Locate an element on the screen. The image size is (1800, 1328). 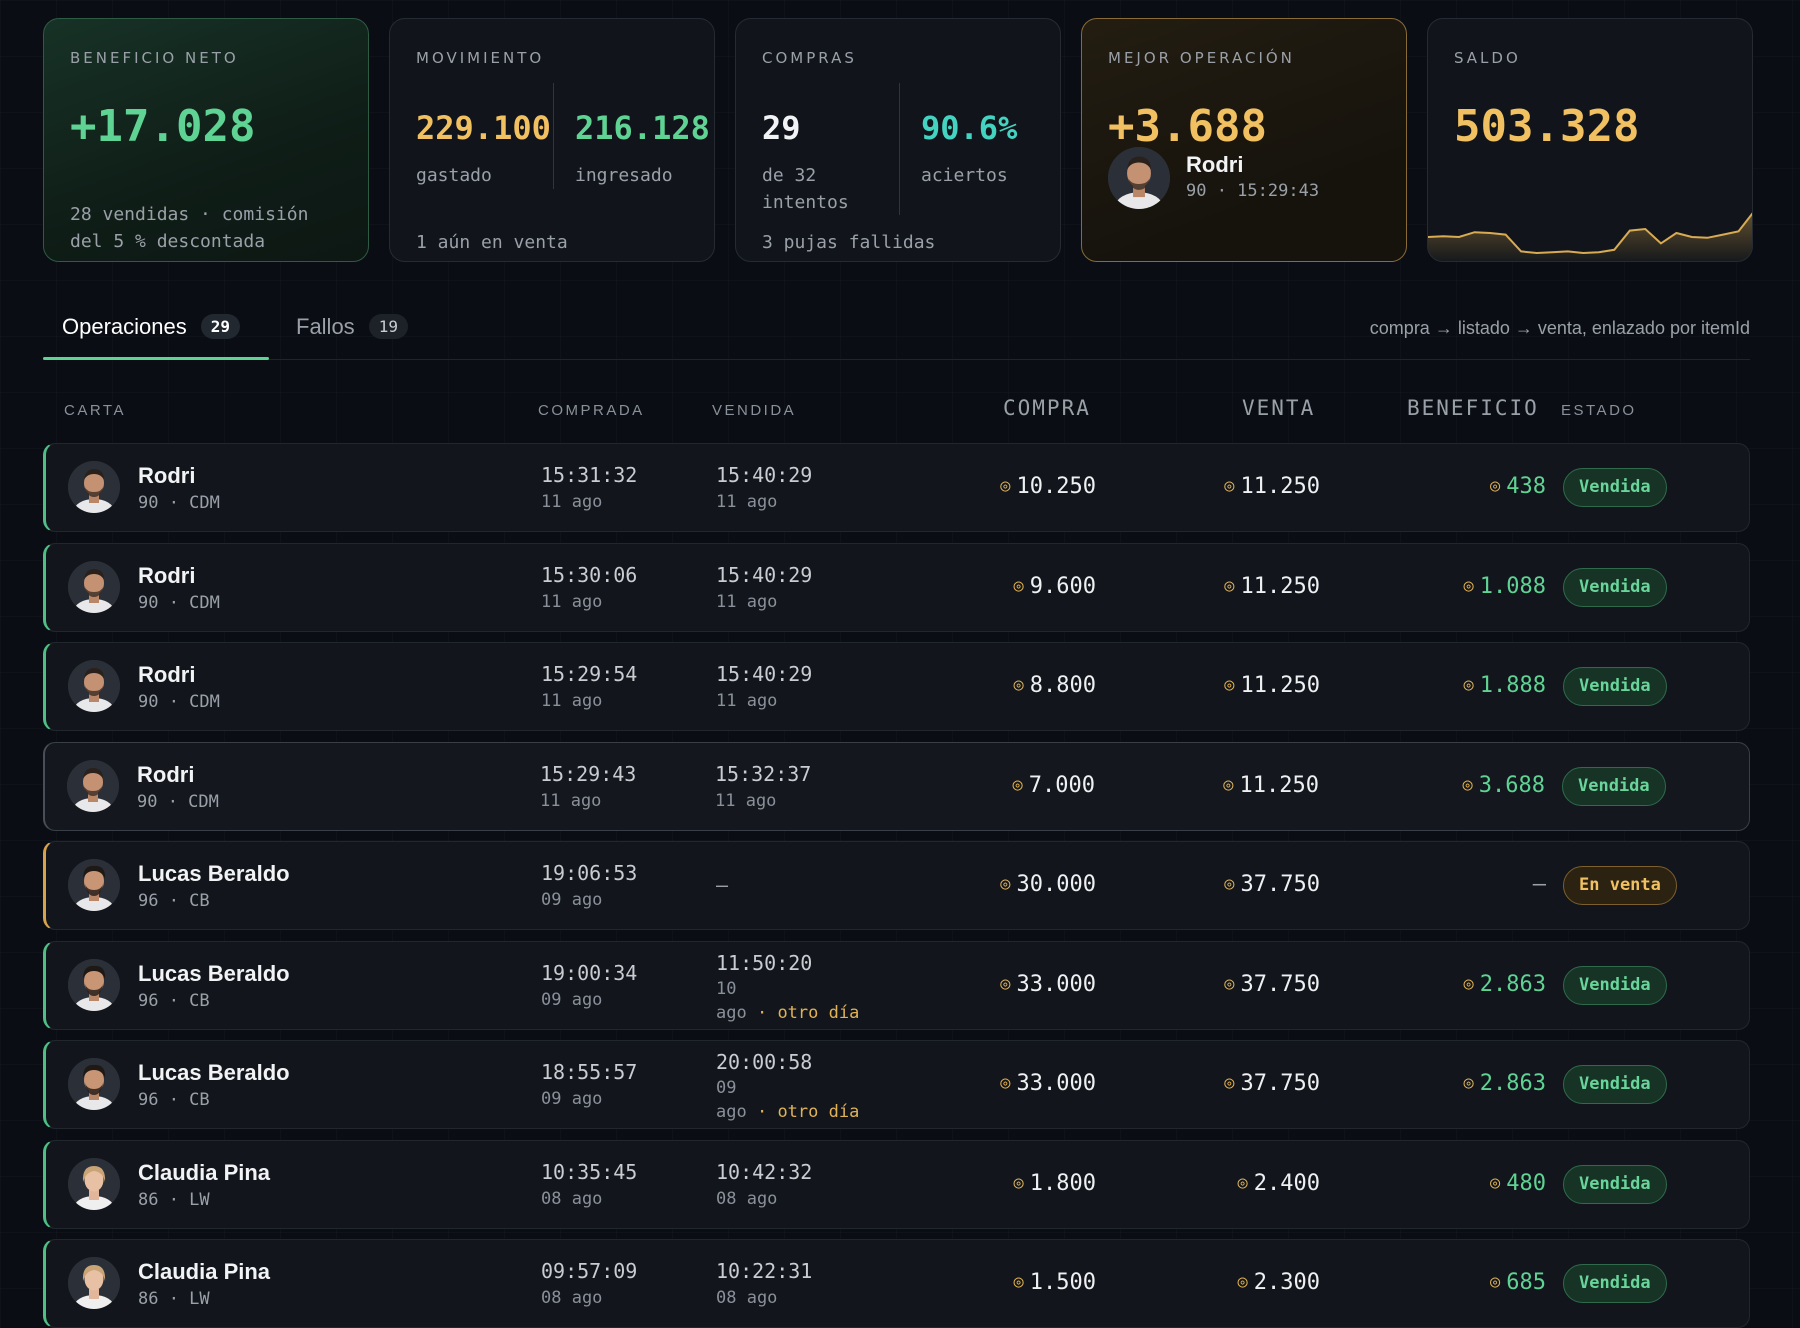
profit-value: 1.088 is located at coordinates (1512, 586).